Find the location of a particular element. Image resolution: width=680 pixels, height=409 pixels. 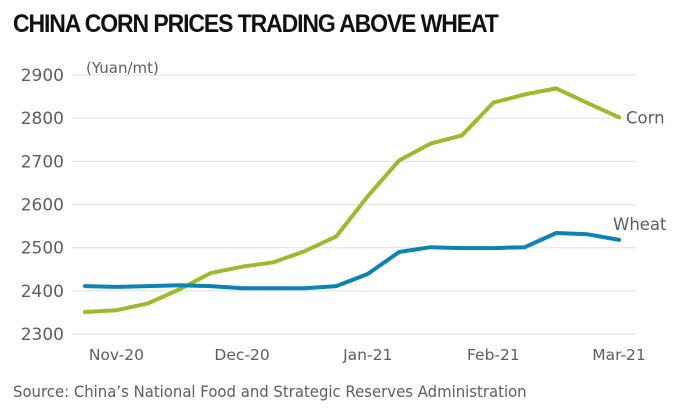

y-tick-label: 2500 is located at coordinates (42, 249).